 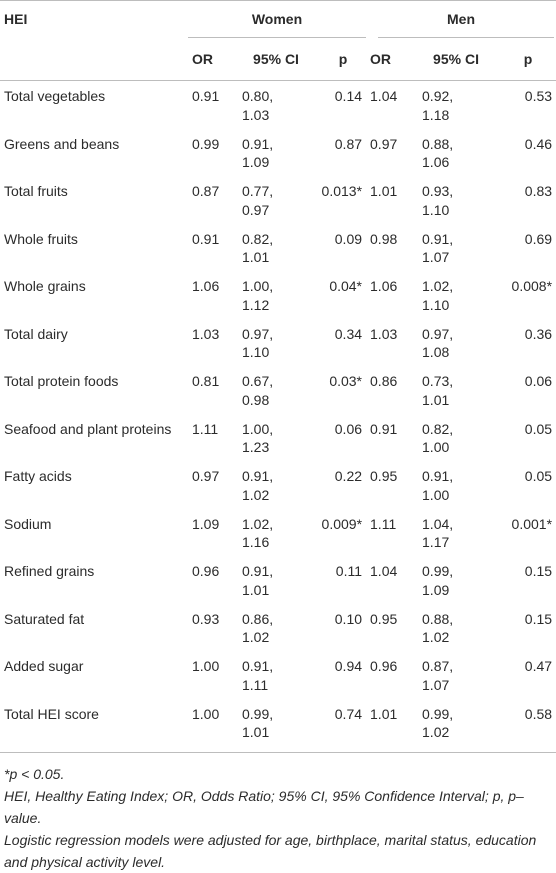 What do you see at coordinates (456, 104) in the screenshot?
I see `men-ci-cell: 0.92, 1.18` at bounding box center [456, 104].